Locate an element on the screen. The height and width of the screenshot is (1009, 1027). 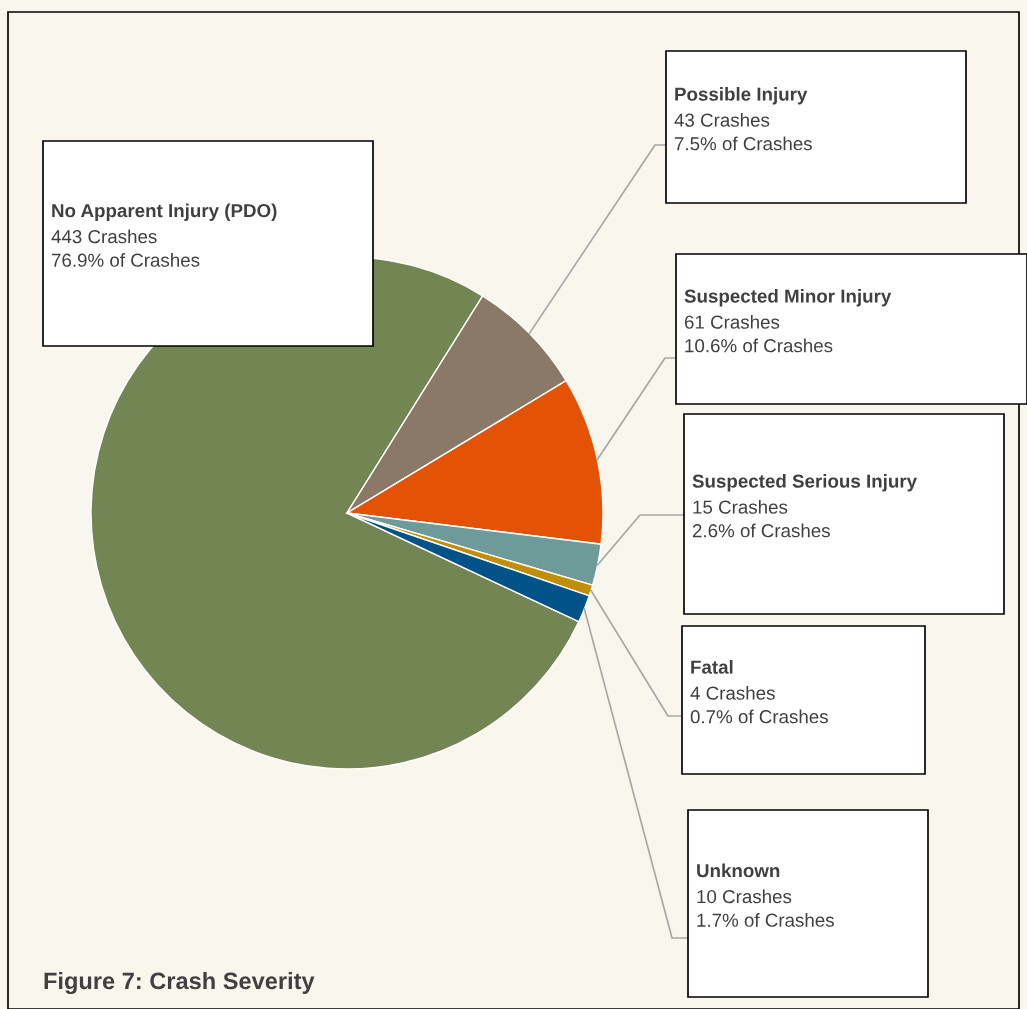
data-label: 15 Crashes 2.6% of Crashes is located at coordinates (761, 519).